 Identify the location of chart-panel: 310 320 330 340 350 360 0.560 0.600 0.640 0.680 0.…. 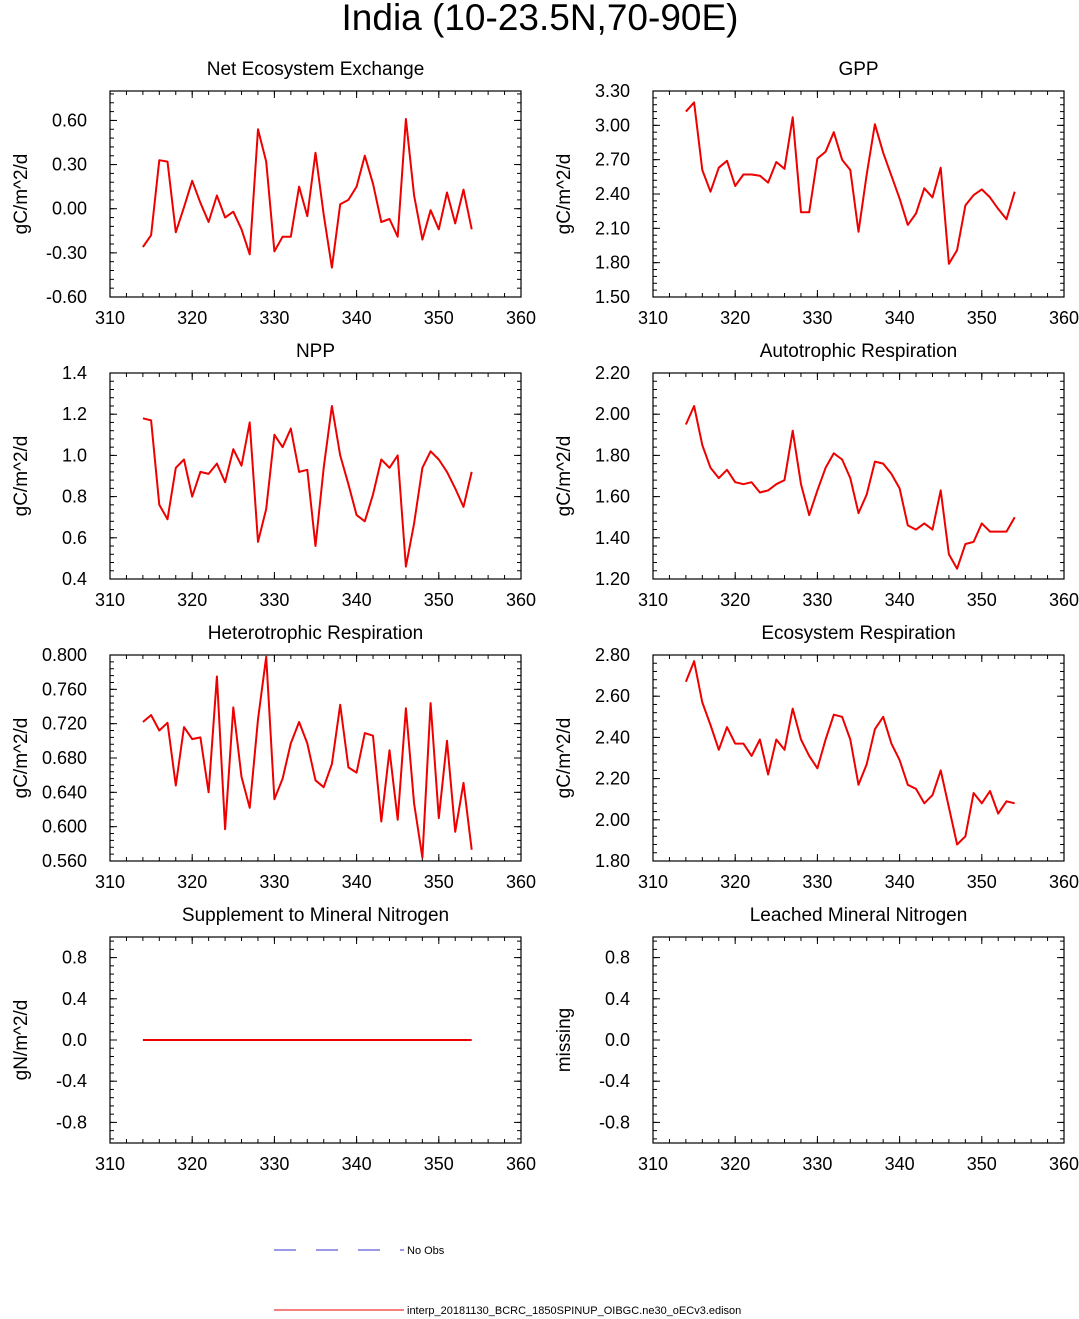
(273, 757).